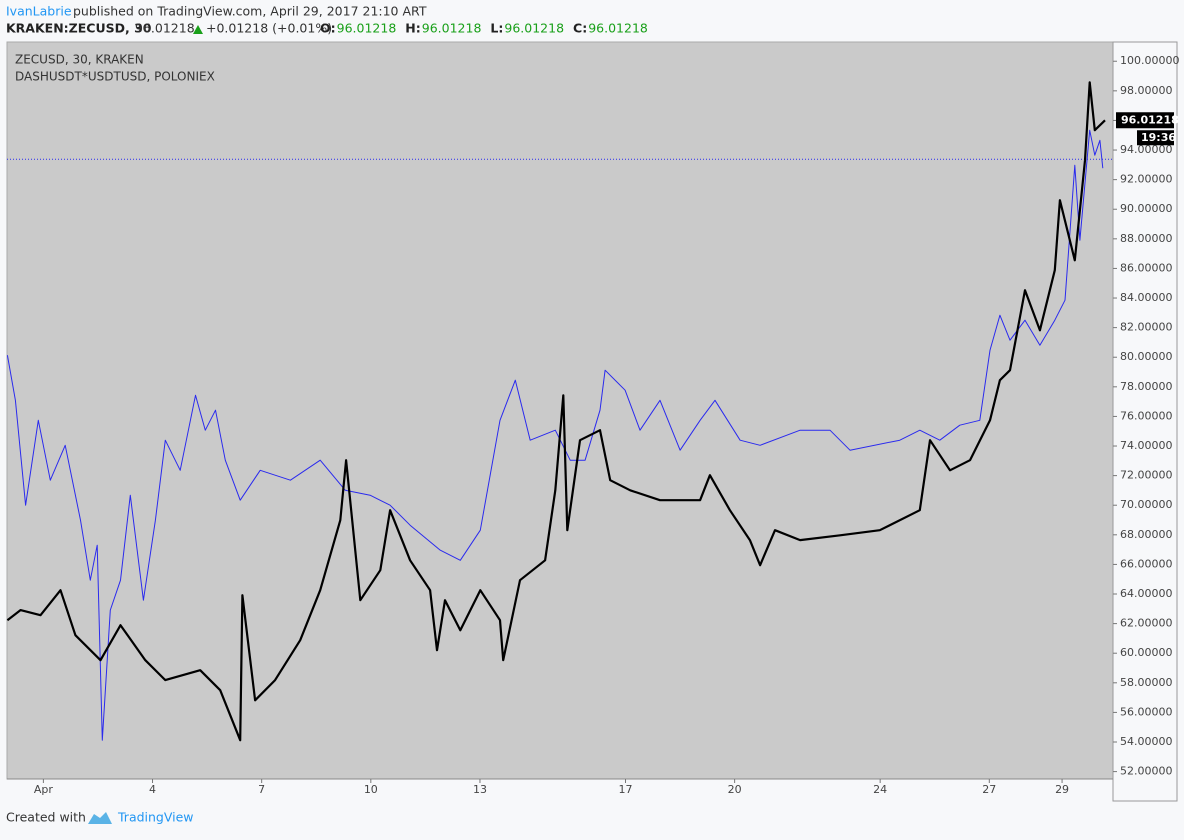 Image resolution: width=1184 pixels, height=840 pixels. What do you see at coordinates (580, 28) in the screenshot?
I see `ohlc-label: C:` at bounding box center [580, 28].